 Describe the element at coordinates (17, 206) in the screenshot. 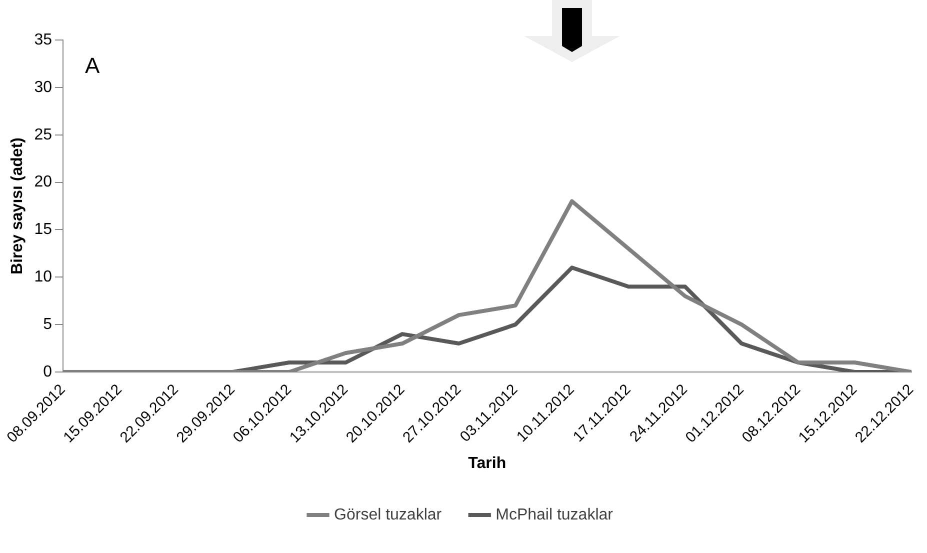

I see `y-axis-title: Birey sayısı (adet)` at that location.